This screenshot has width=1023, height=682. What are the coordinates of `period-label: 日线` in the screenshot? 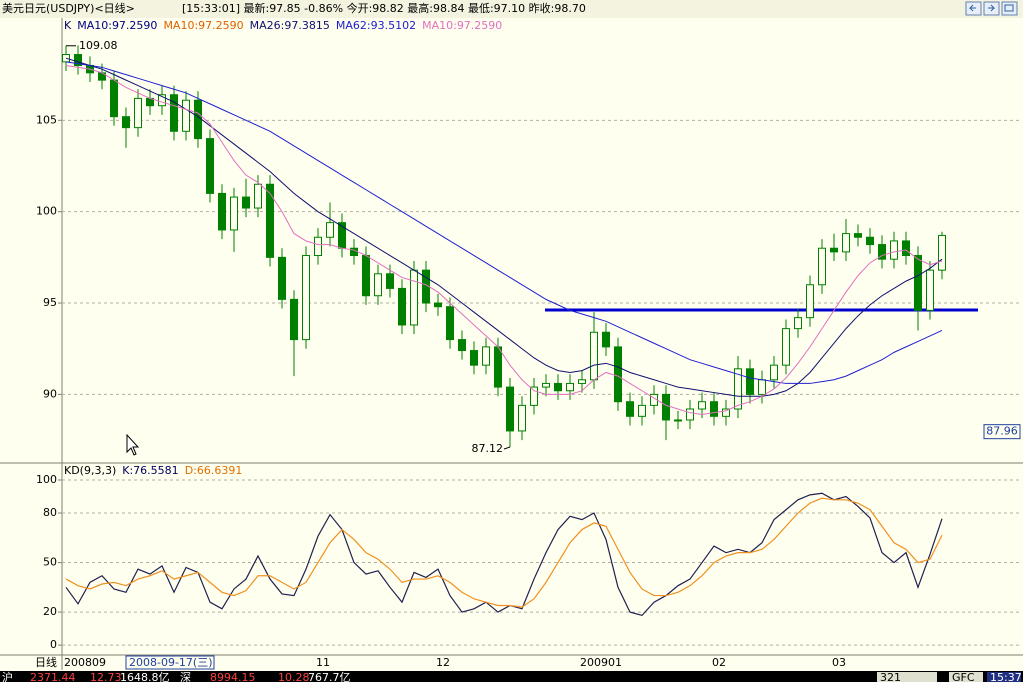 It's located at (46, 662).